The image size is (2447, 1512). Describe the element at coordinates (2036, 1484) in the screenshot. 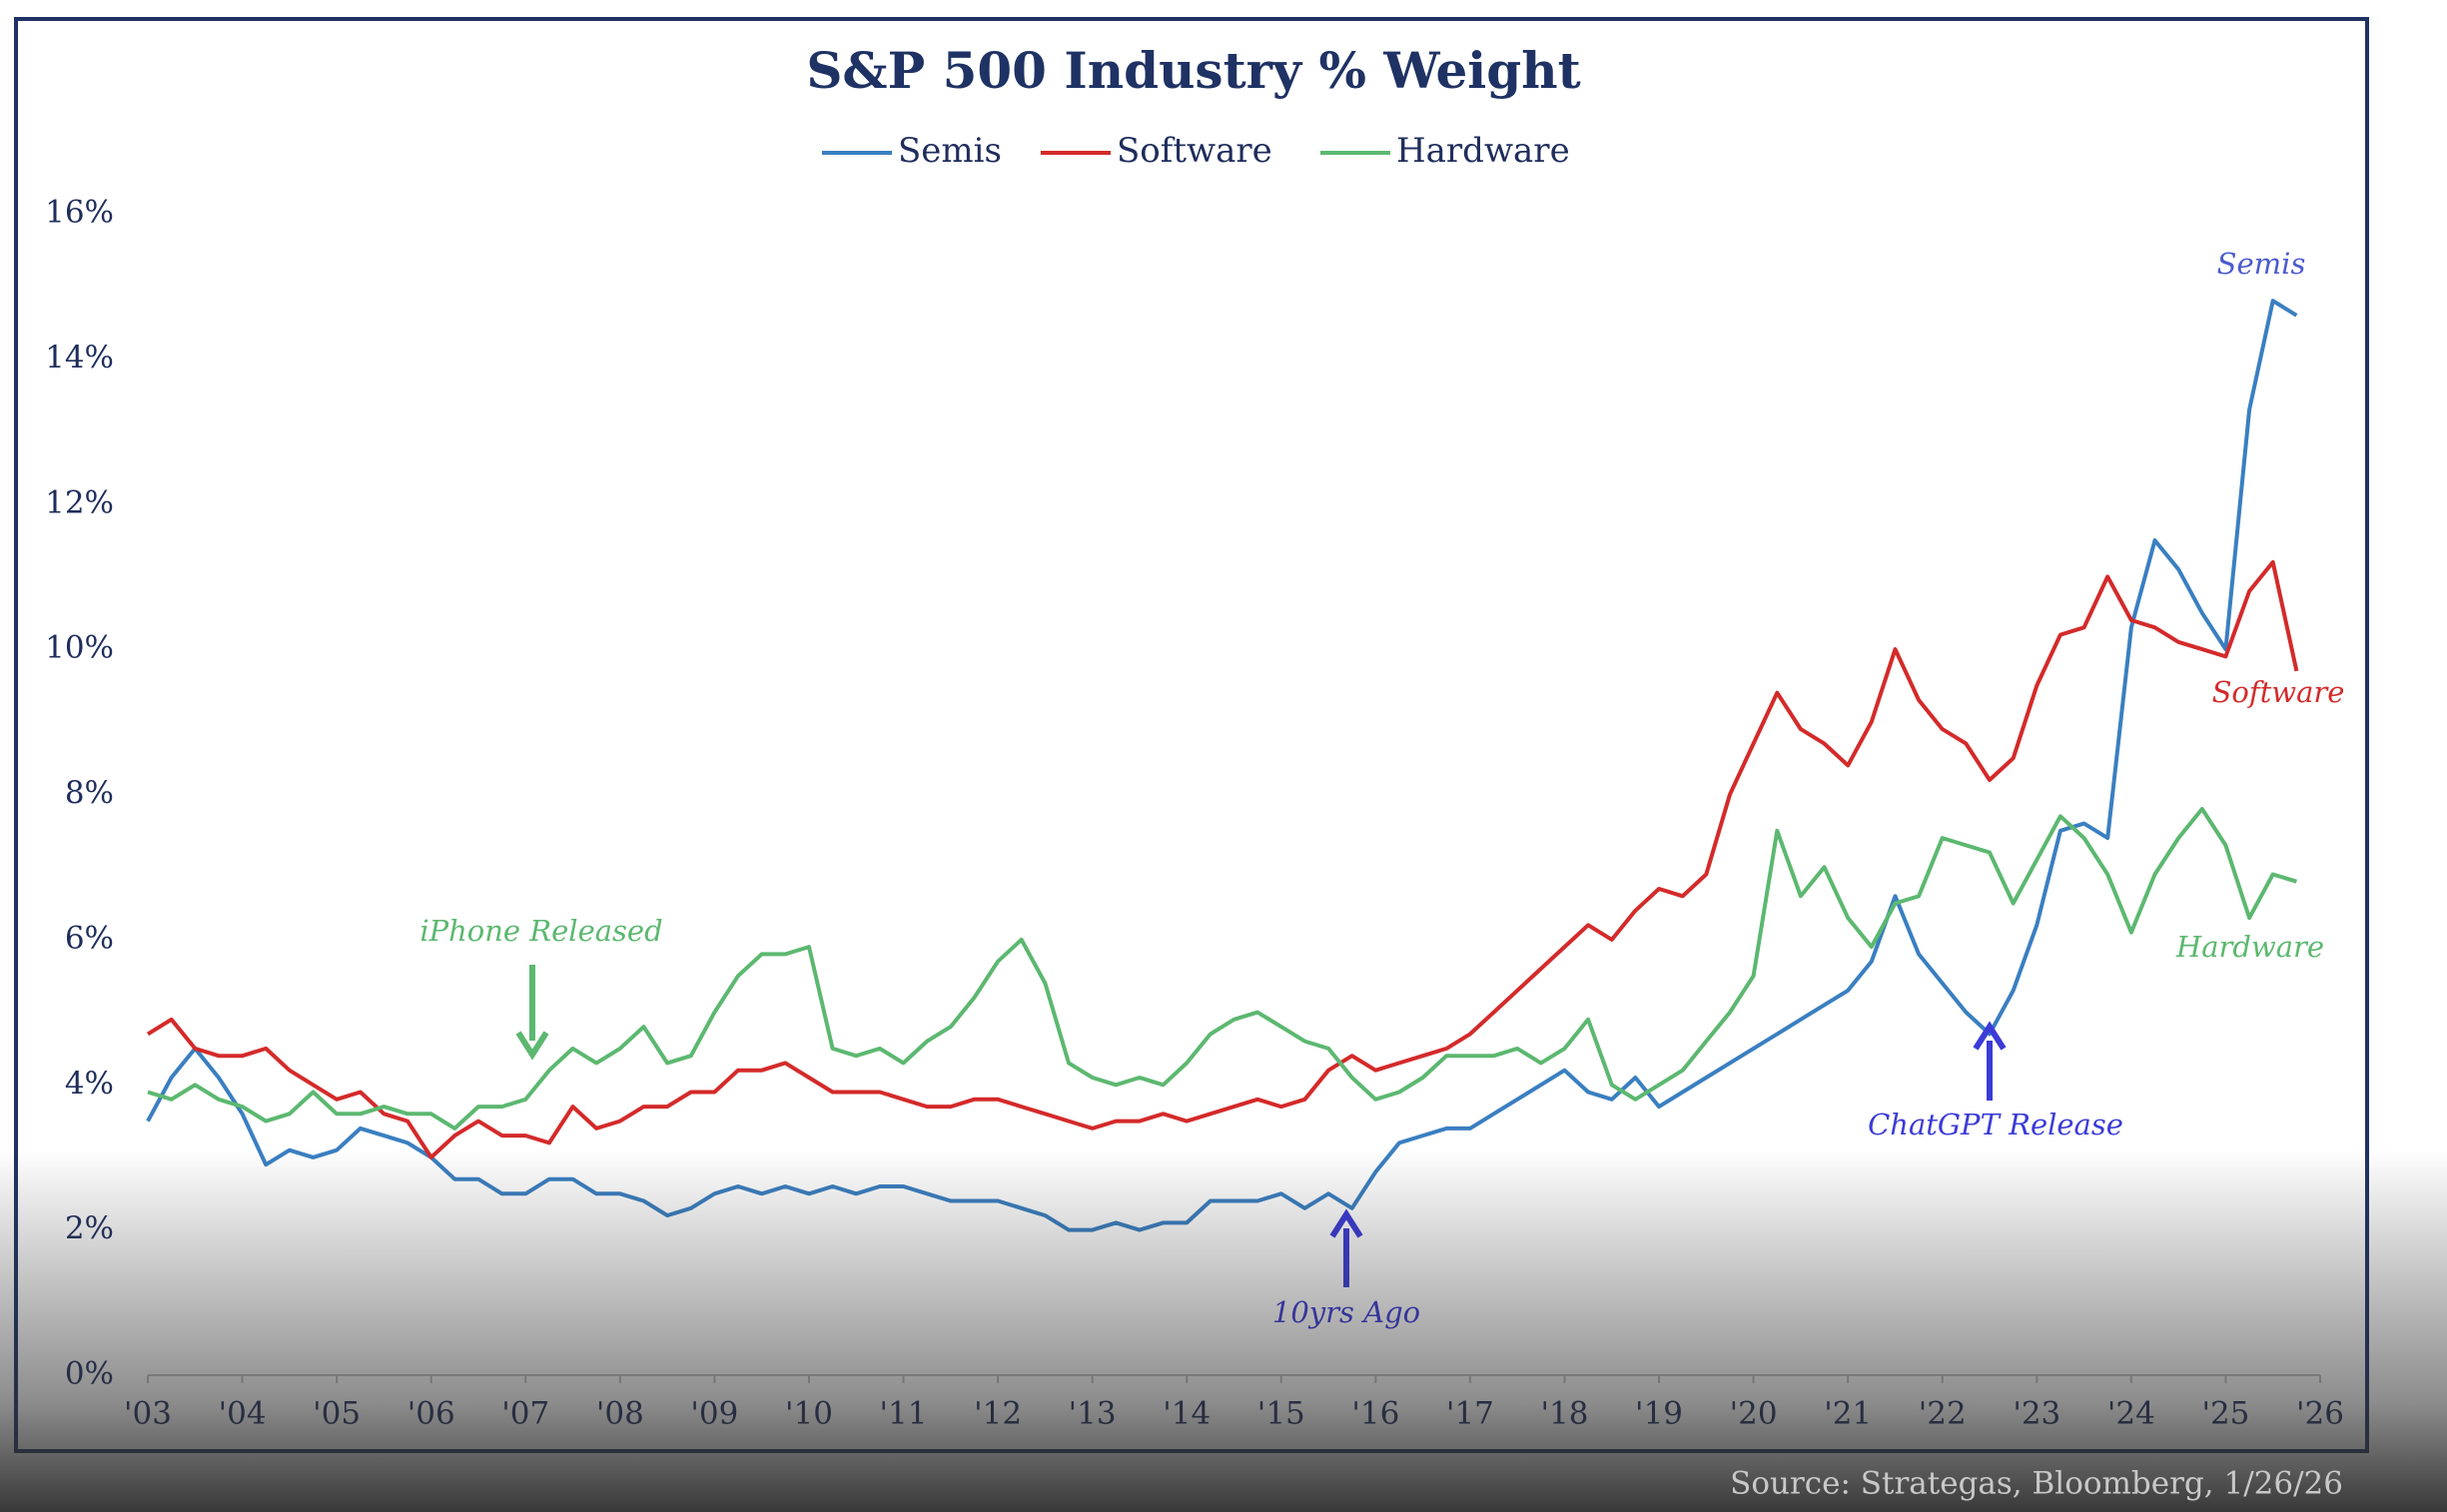

I see `source-note: Source: Strategas, Bloomberg, 1/26/26` at that location.